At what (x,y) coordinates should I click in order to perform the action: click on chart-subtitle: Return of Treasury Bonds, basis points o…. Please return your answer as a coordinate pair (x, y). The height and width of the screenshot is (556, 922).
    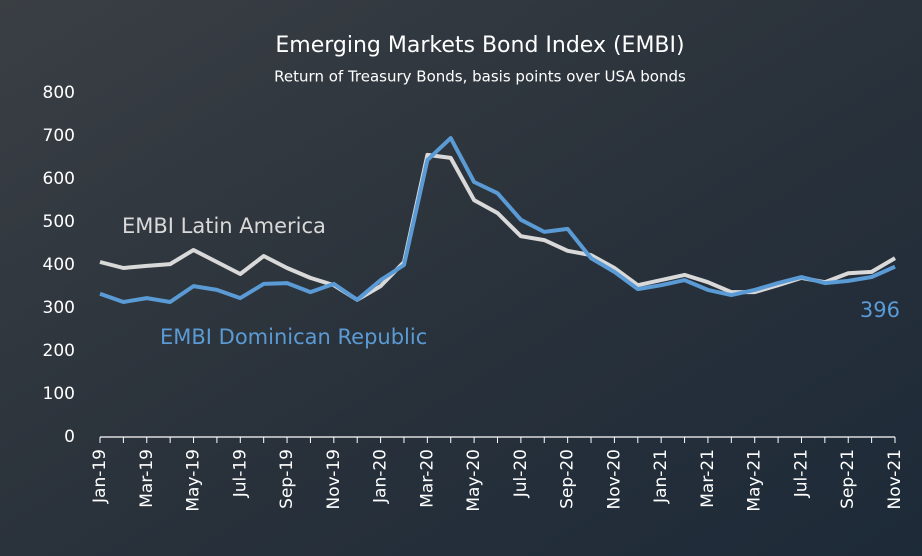
    Looking at the image, I should click on (480, 77).